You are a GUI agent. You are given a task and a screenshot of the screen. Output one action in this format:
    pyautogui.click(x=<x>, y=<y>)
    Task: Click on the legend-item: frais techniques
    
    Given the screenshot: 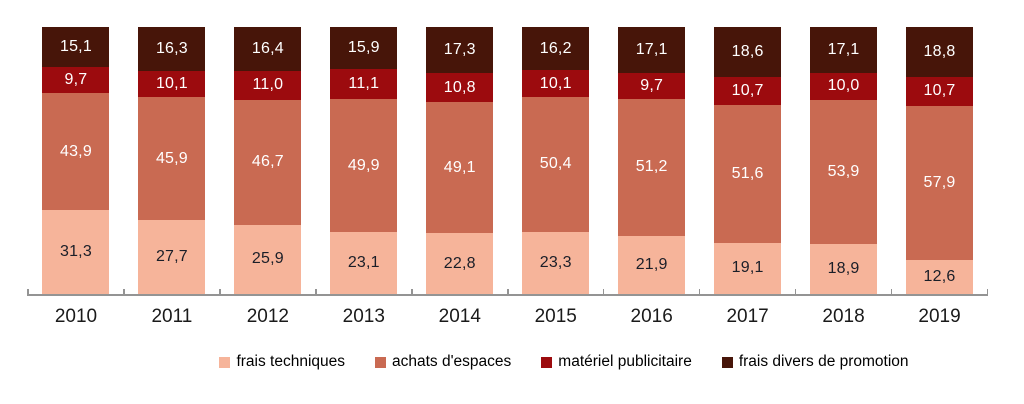 What is the action you would take?
    pyautogui.click(x=282, y=362)
    